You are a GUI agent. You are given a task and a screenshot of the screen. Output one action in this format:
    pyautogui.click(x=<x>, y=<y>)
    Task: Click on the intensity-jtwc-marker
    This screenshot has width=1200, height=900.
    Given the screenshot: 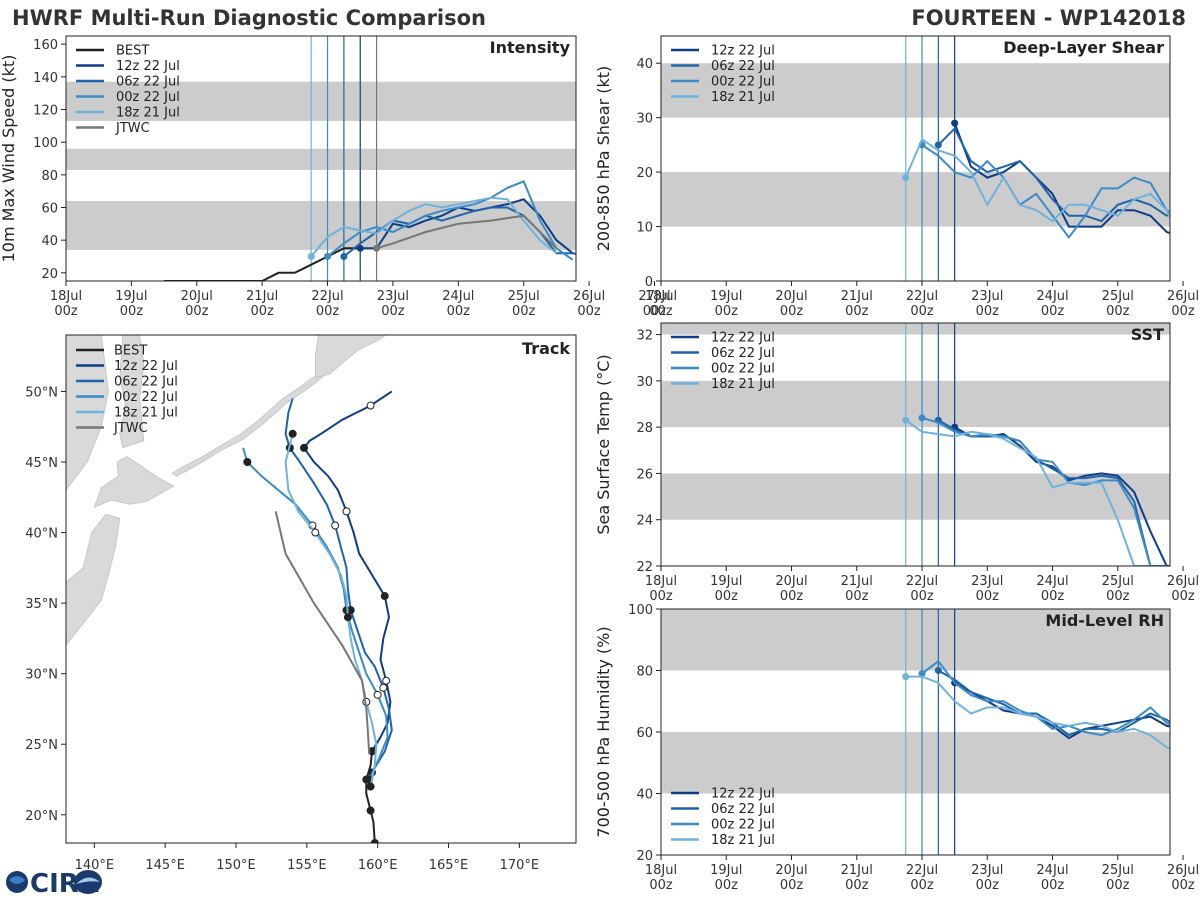 What is the action you would take?
    pyautogui.click(x=377, y=248)
    